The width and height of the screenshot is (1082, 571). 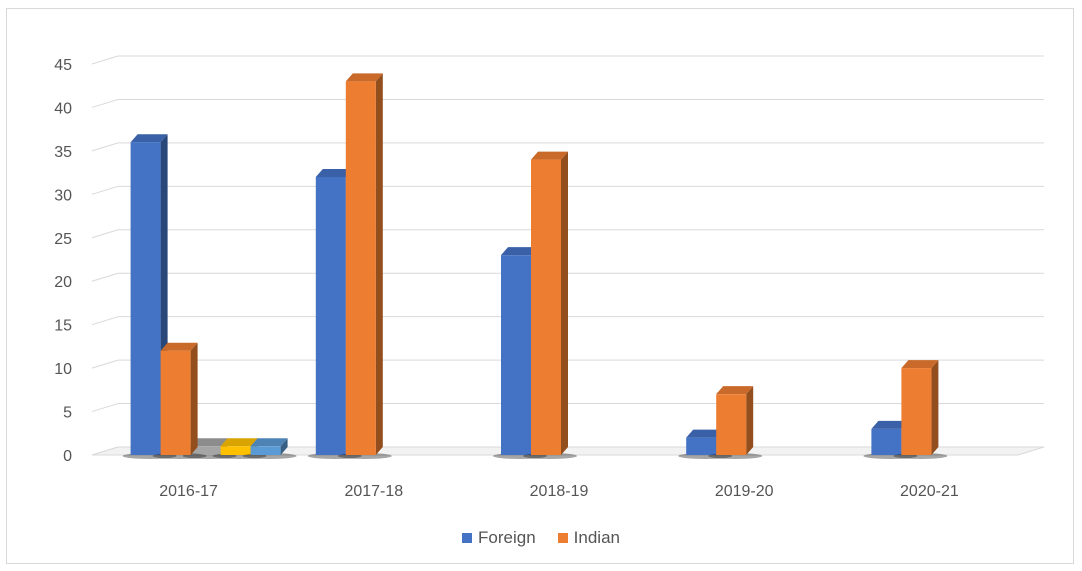 I want to click on bar-indian-2018-19-top, so click(x=549, y=155).